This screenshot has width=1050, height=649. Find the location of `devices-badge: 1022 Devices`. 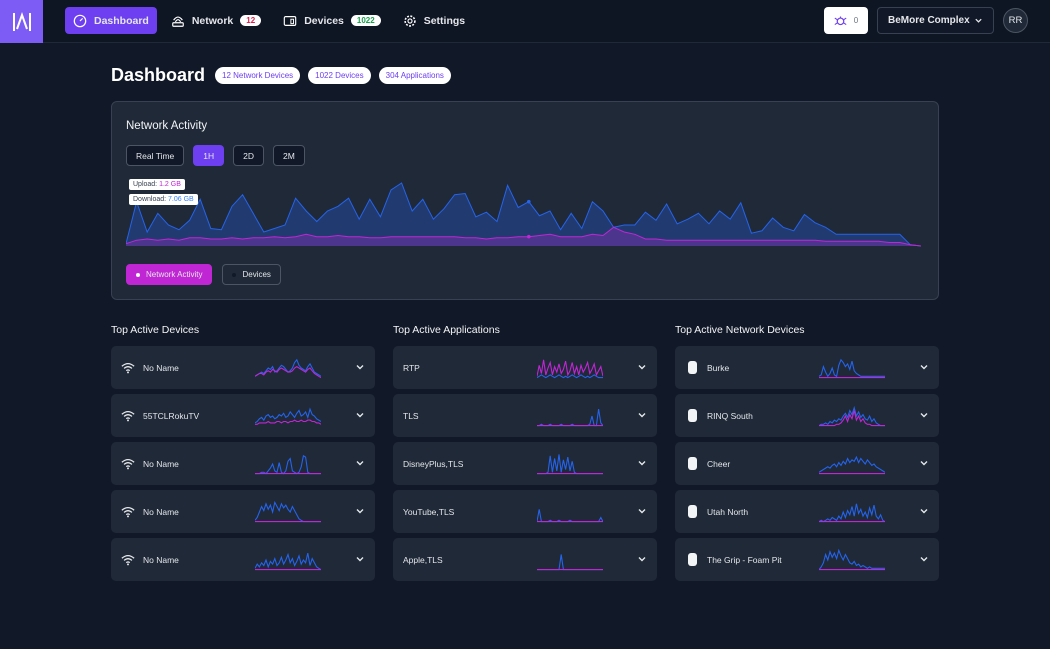

devices-badge: 1022 Devices is located at coordinates (339, 75).